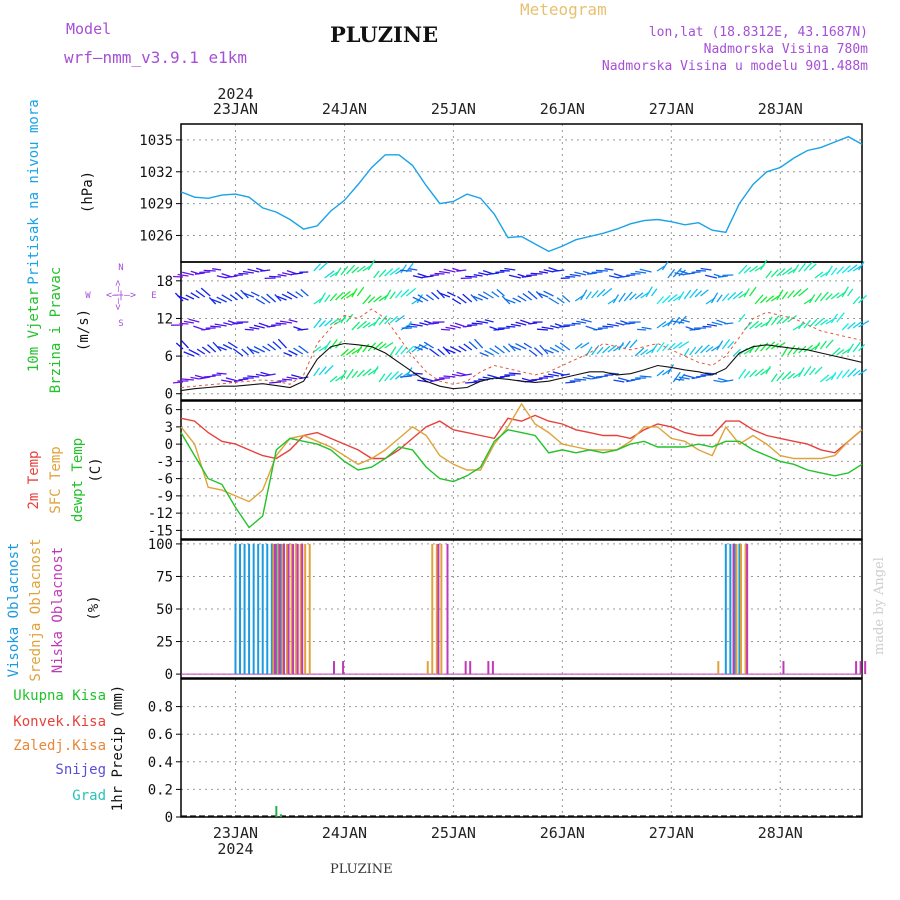  Describe the element at coordinates (520, 321) in the screenshot. I see `wind-barbs-group` at that location.